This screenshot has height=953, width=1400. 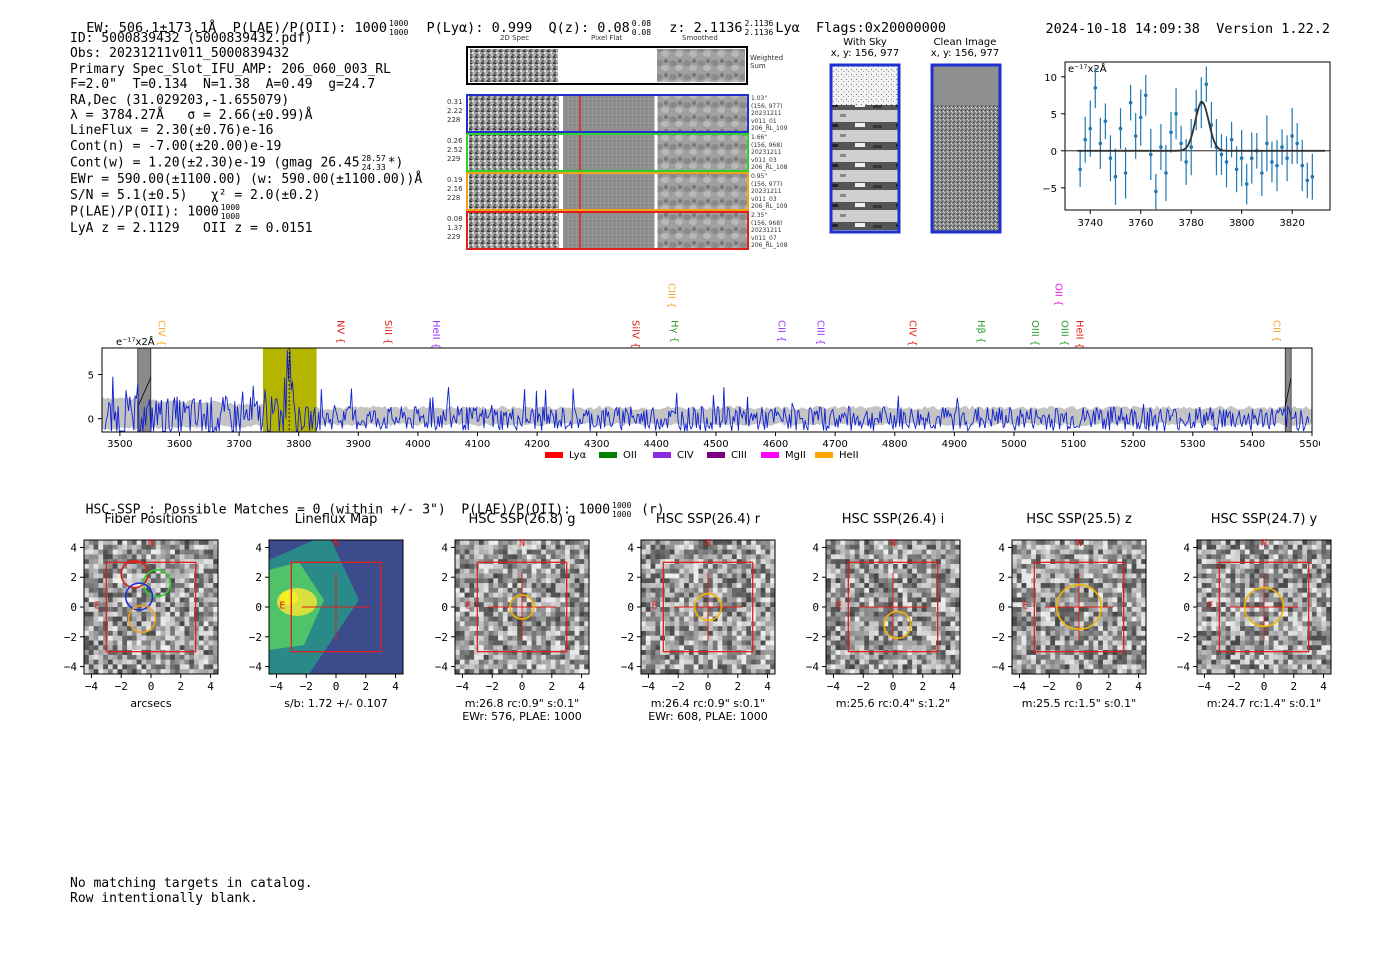 What do you see at coordinates (195, 195) in the screenshot?
I see `info-sn: S/N = 5.1(±0.5) χ² = 2.0(±0.2)` at bounding box center [195, 195].